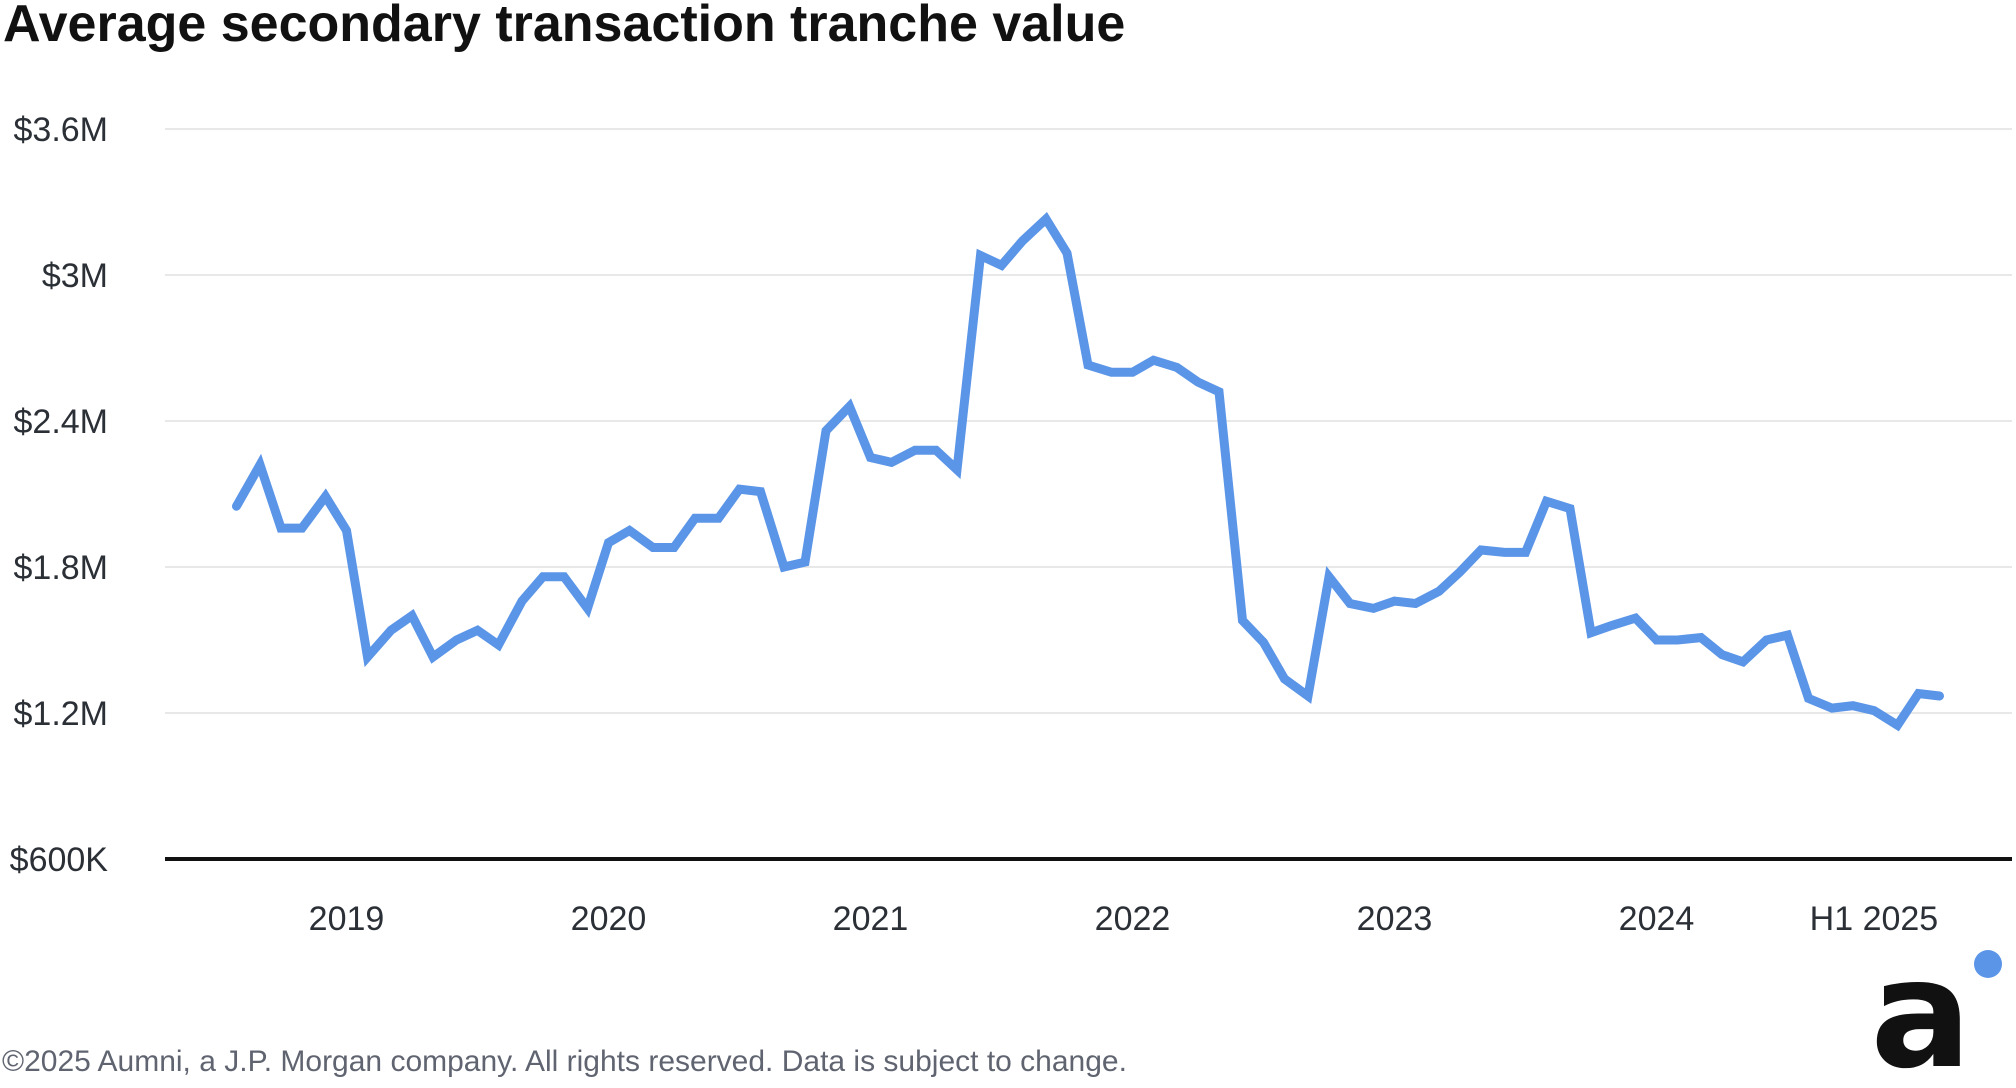 The width and height of the screenshot is (2016, 1088). I want to click on y-tick-label: $3.6M, so click(61, 130).